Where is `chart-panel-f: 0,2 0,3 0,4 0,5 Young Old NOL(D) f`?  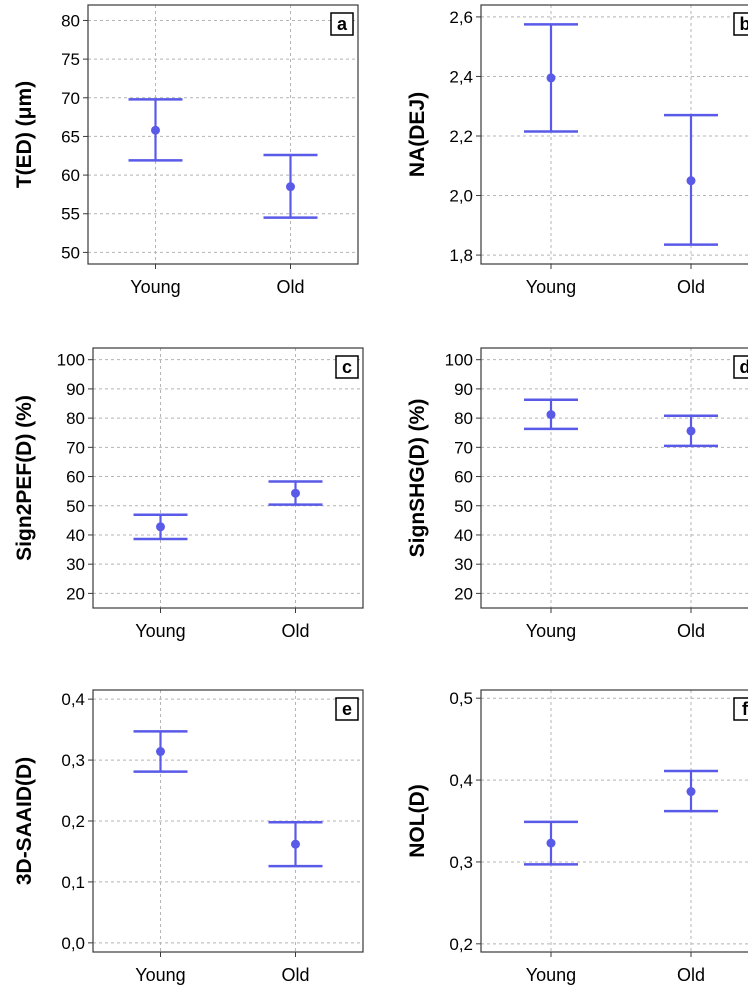
chart-panel-f: 0,2 0,3 0,4 0,5 Young Old NOL(D) f is located at coordinates (577, 837).